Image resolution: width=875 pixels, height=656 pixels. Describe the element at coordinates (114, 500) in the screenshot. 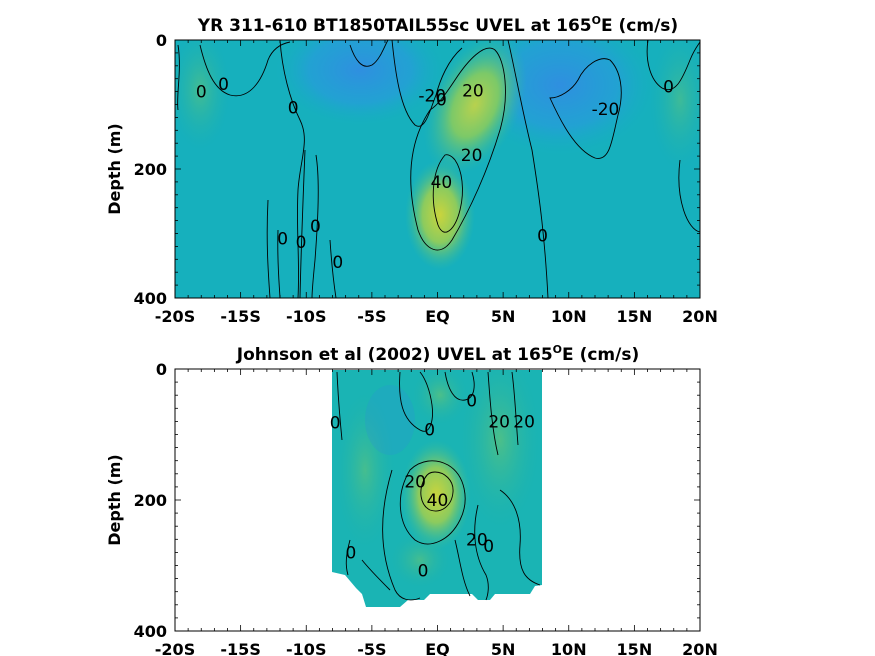

I see `y-axis-label-2: Depth (m)` at that location.